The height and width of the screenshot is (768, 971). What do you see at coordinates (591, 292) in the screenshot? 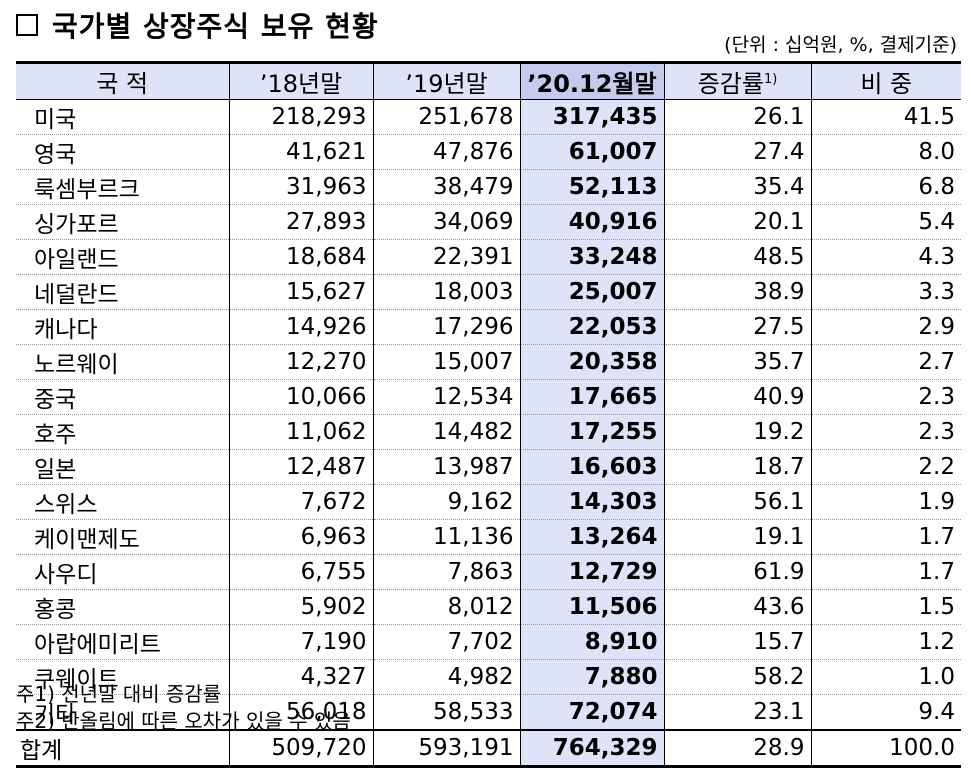
I see `cell-y2020: 25,007` at bounding box center [591, 292].